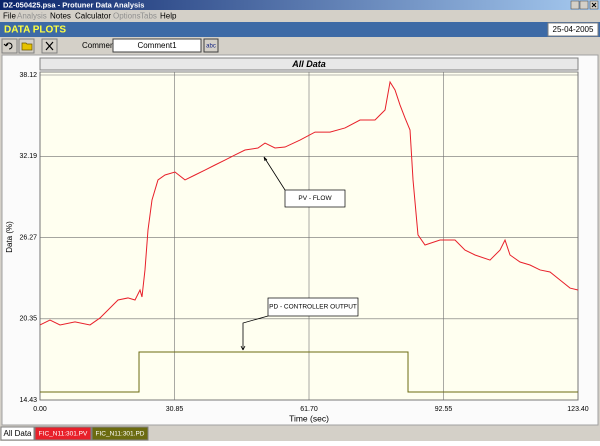 The width and height of the screenshot is (600, 446). What do you see at coordinates (148, 16) in the screenshot?
I see `menu-item: Tabs` at bounding box center [148, 16].